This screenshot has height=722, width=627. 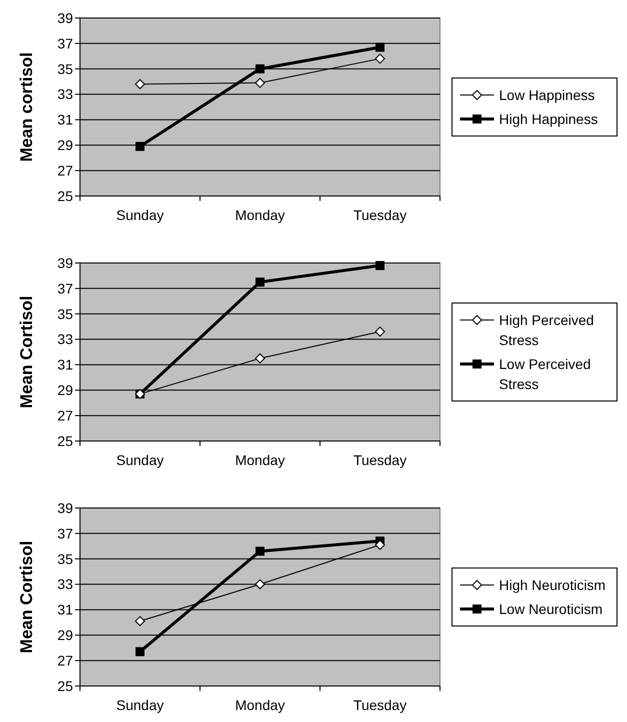 What do you see at coordinates (547, 94) in the screenshot?
I see `legend-label: Low Happiness` at bounding box center [547, 94].